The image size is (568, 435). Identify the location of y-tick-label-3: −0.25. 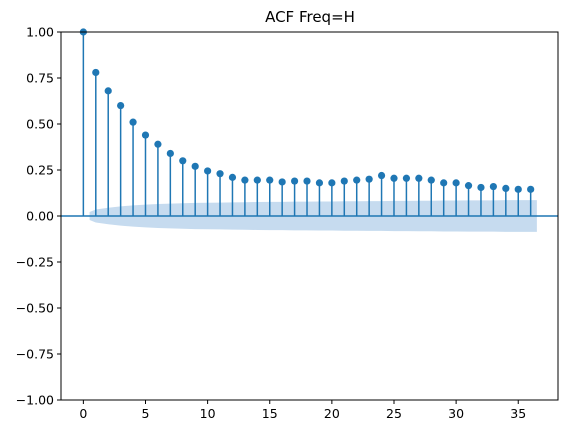
(35, 262).